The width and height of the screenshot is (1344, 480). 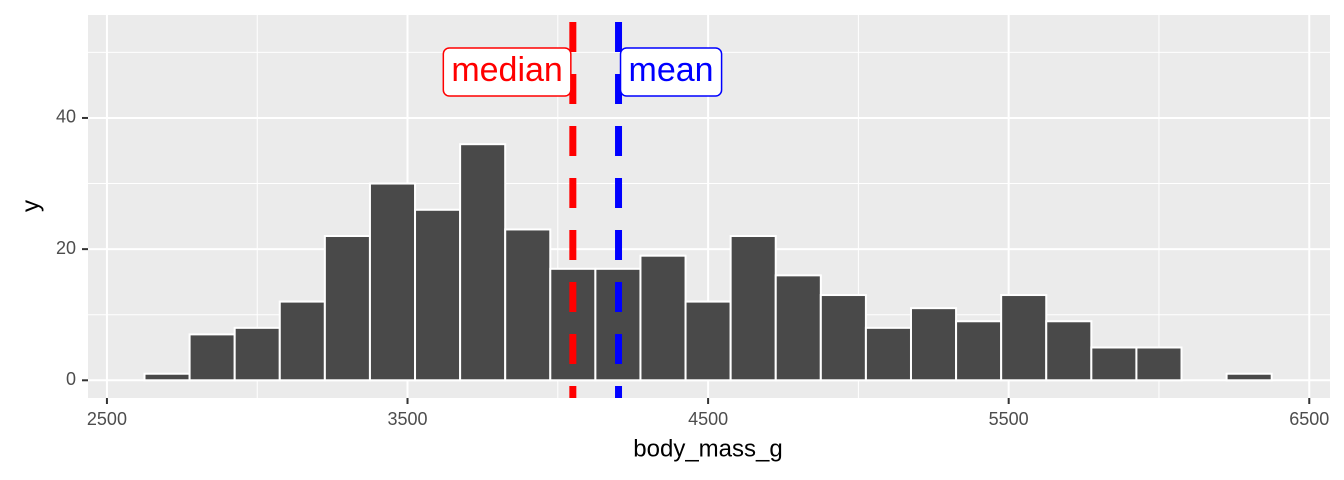 What do you see at coordinates (30, 206) in the screenshot?
I see `y-axis-title: y` at bounding box center [30, 206].